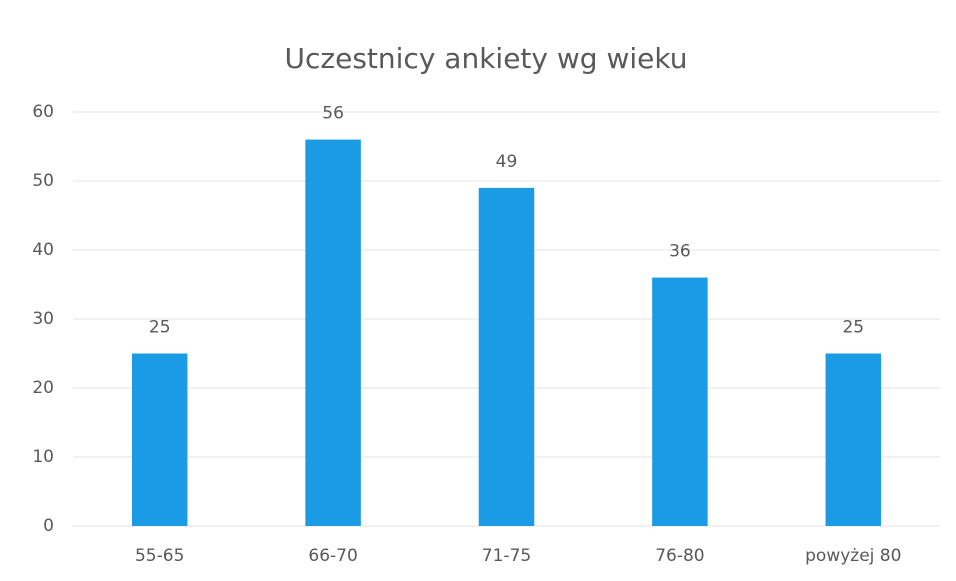  I want to click on y-tick-label: 30, so click(43, 319).